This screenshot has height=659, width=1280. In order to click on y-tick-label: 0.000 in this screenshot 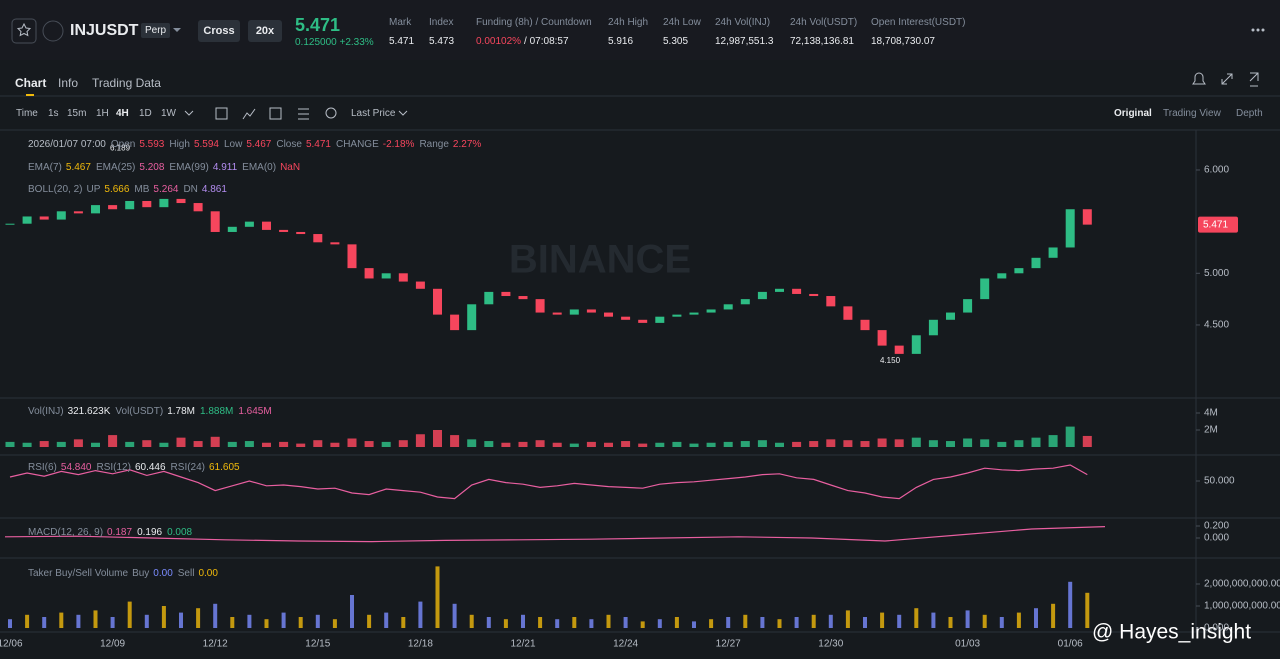, I will do `click(1216, 628)`.